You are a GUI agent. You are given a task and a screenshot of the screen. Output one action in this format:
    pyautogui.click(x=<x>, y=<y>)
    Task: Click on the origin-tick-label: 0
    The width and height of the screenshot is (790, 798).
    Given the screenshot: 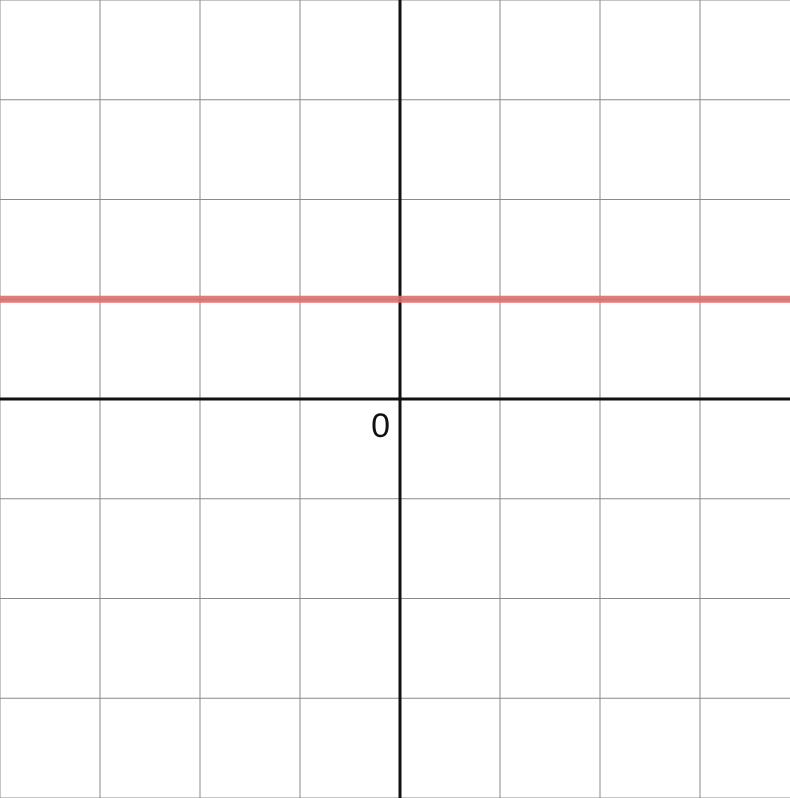 What is the action you would take?
    pyautogui.click(x=380, y=426)
    